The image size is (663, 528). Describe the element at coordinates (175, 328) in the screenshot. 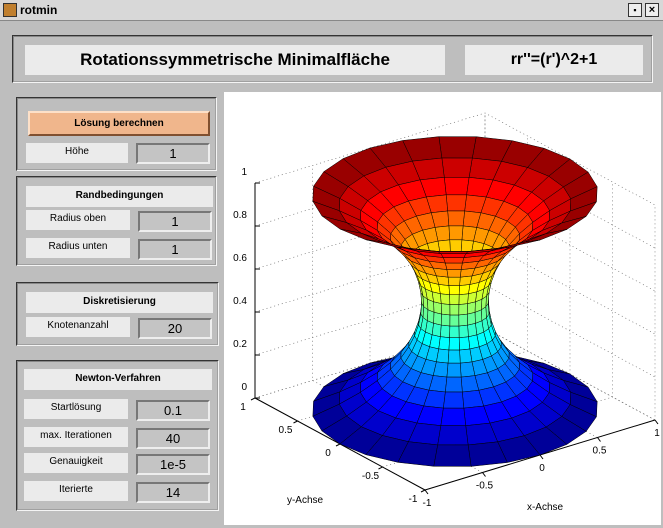

I see `input-field: 20` at that location.